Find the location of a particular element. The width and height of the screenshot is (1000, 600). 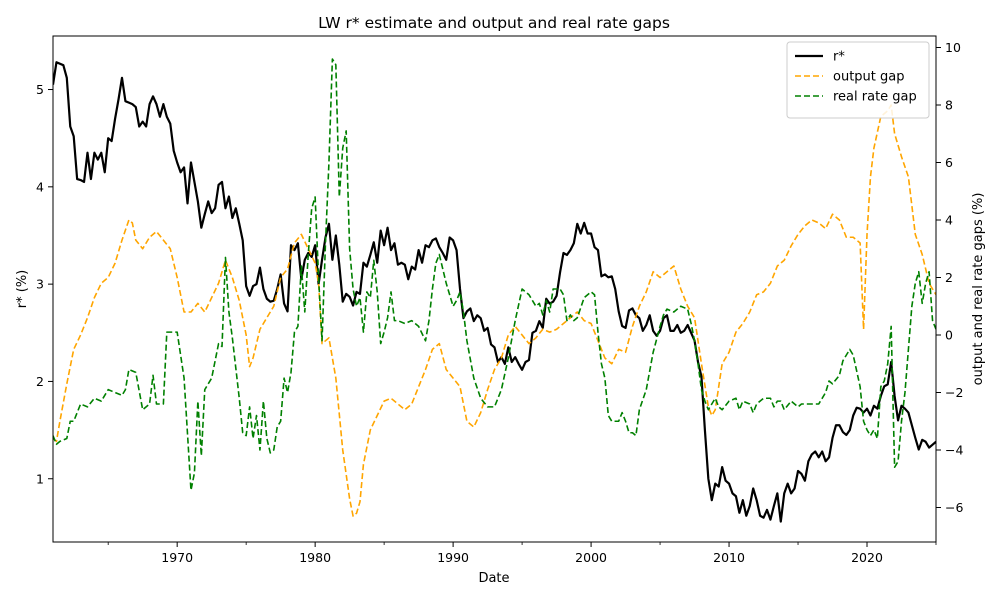

x-tick-label: 2000 is located at coordinates (591, 557).